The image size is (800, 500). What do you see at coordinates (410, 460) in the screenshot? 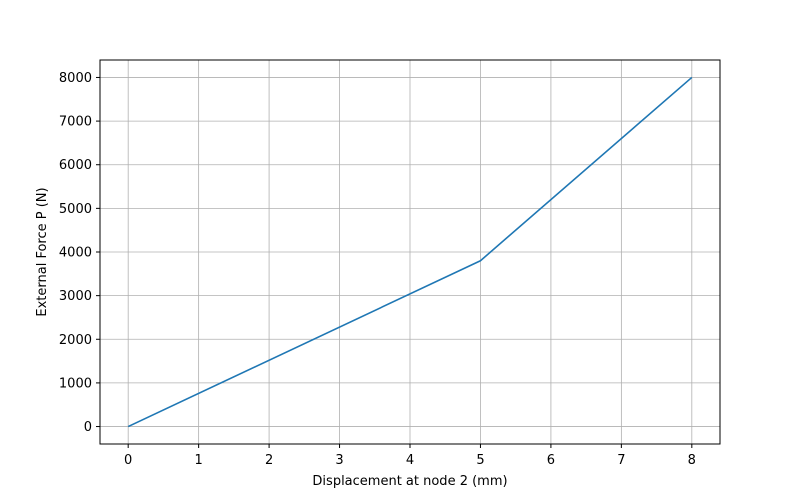
I see `x-tick-label: 4` at bounding box center [410, 460].